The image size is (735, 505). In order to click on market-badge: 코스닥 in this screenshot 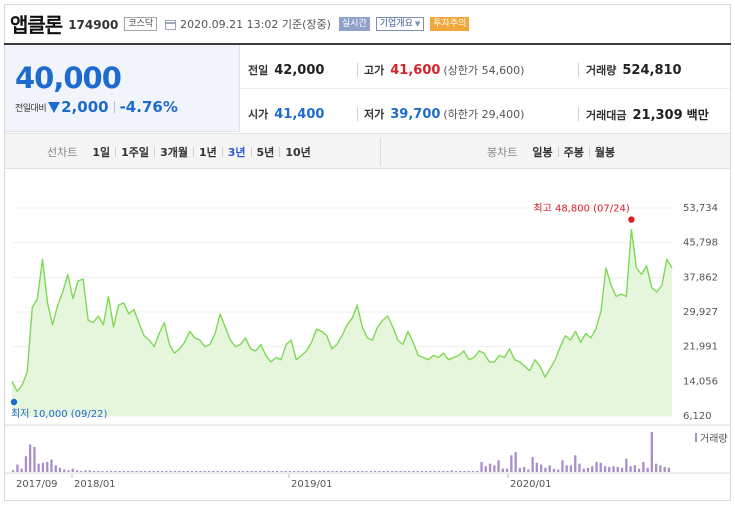, I will do `click(141, 24)`.